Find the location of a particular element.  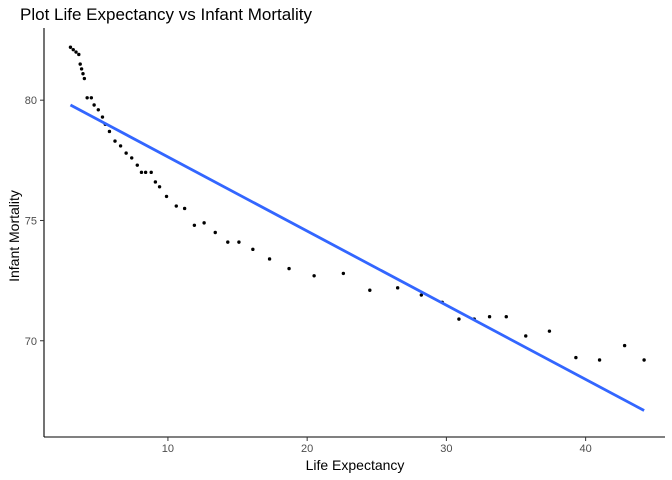

x-axis-ticks: 10 20 30 40 is located at coordinates (377, 446).